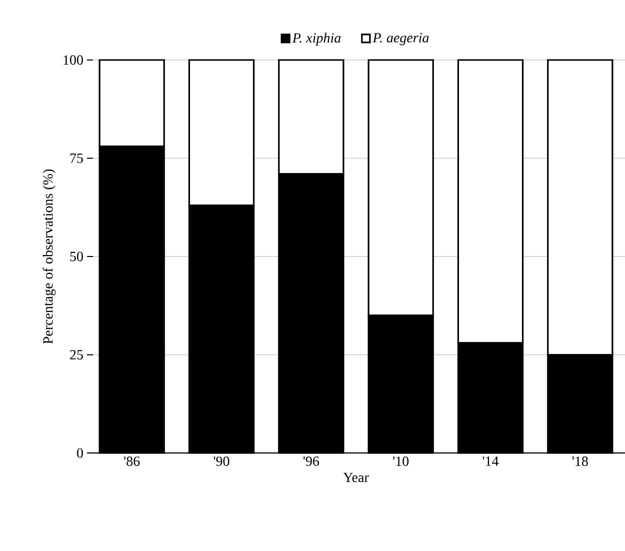  I want to click on x-tick-label: '18, so click(580, 461).